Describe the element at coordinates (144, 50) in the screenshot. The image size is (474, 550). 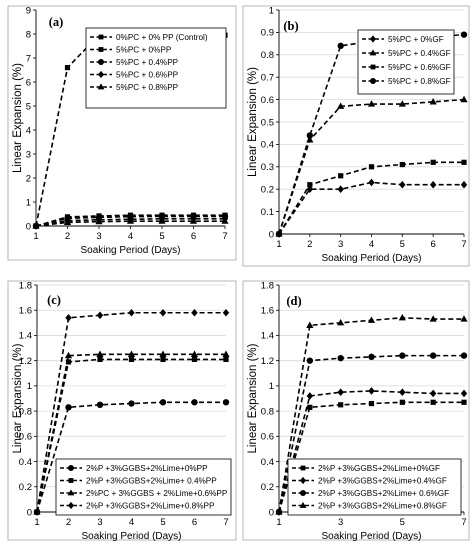
I see `legend-label: 5%PC + 0%PP` at that location.